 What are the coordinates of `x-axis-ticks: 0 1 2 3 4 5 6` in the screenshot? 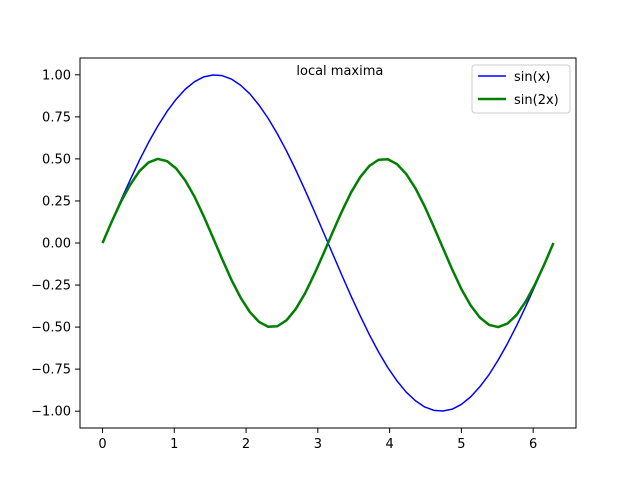 It's located at (317, 440).